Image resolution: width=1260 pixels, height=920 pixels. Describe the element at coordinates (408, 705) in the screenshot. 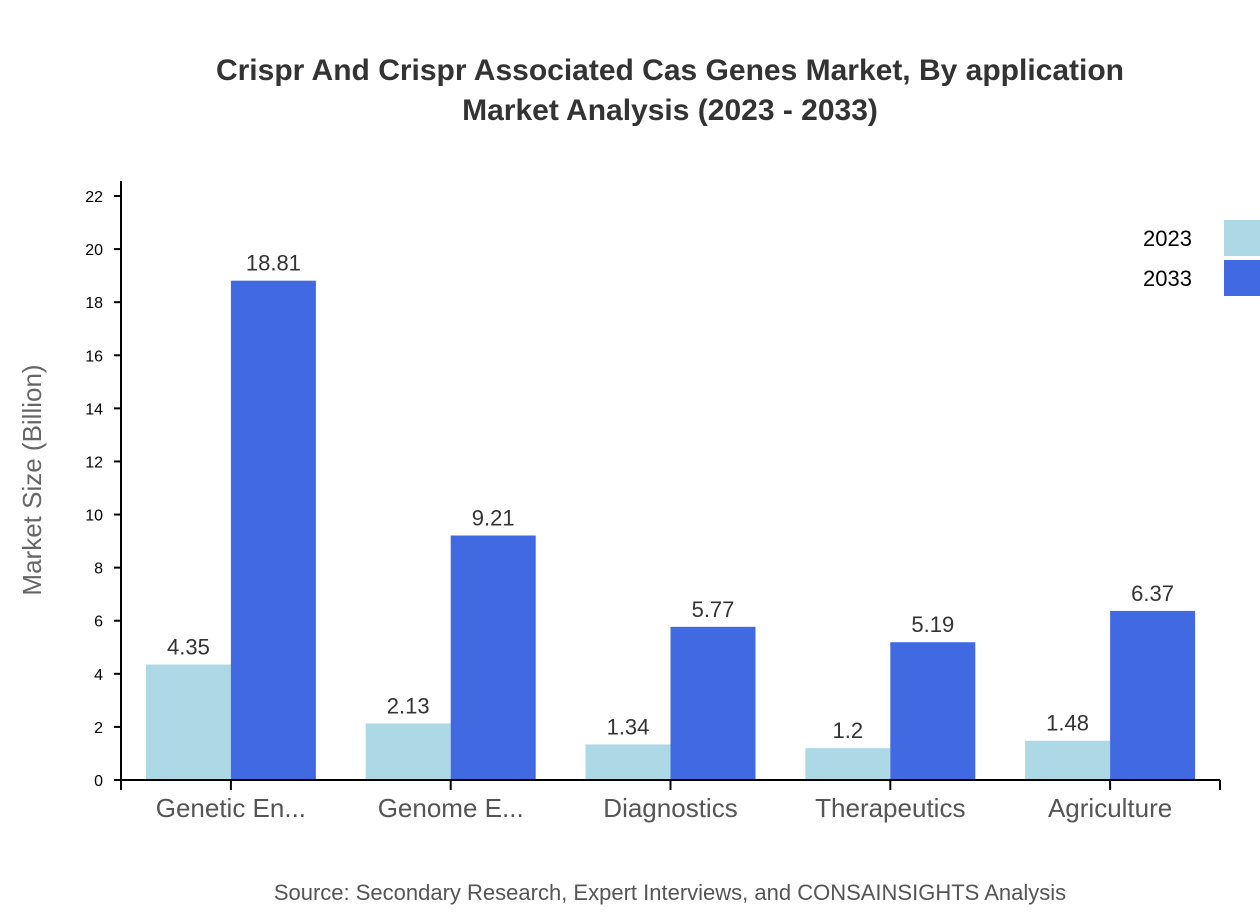

I see `data-label: 2.13` at that location.